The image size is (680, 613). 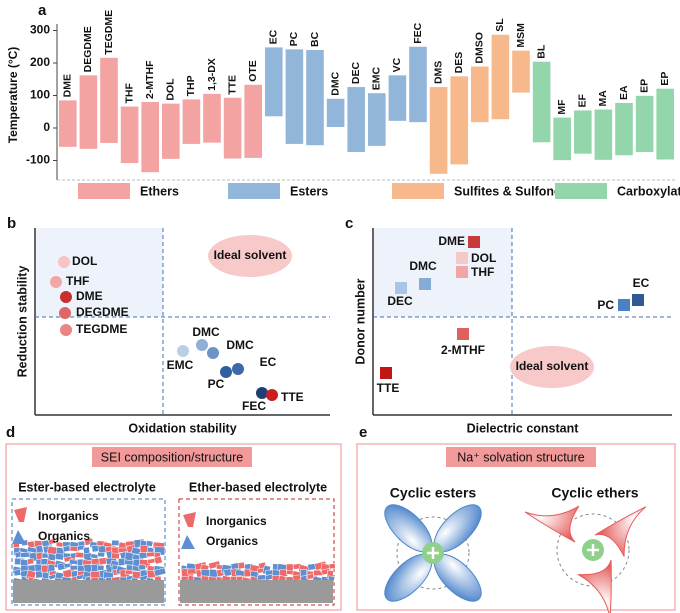 What do you see at coordinates (644, 86) in the screenshot?
I see `bar-label: EP` at bounding box center [644, 86].